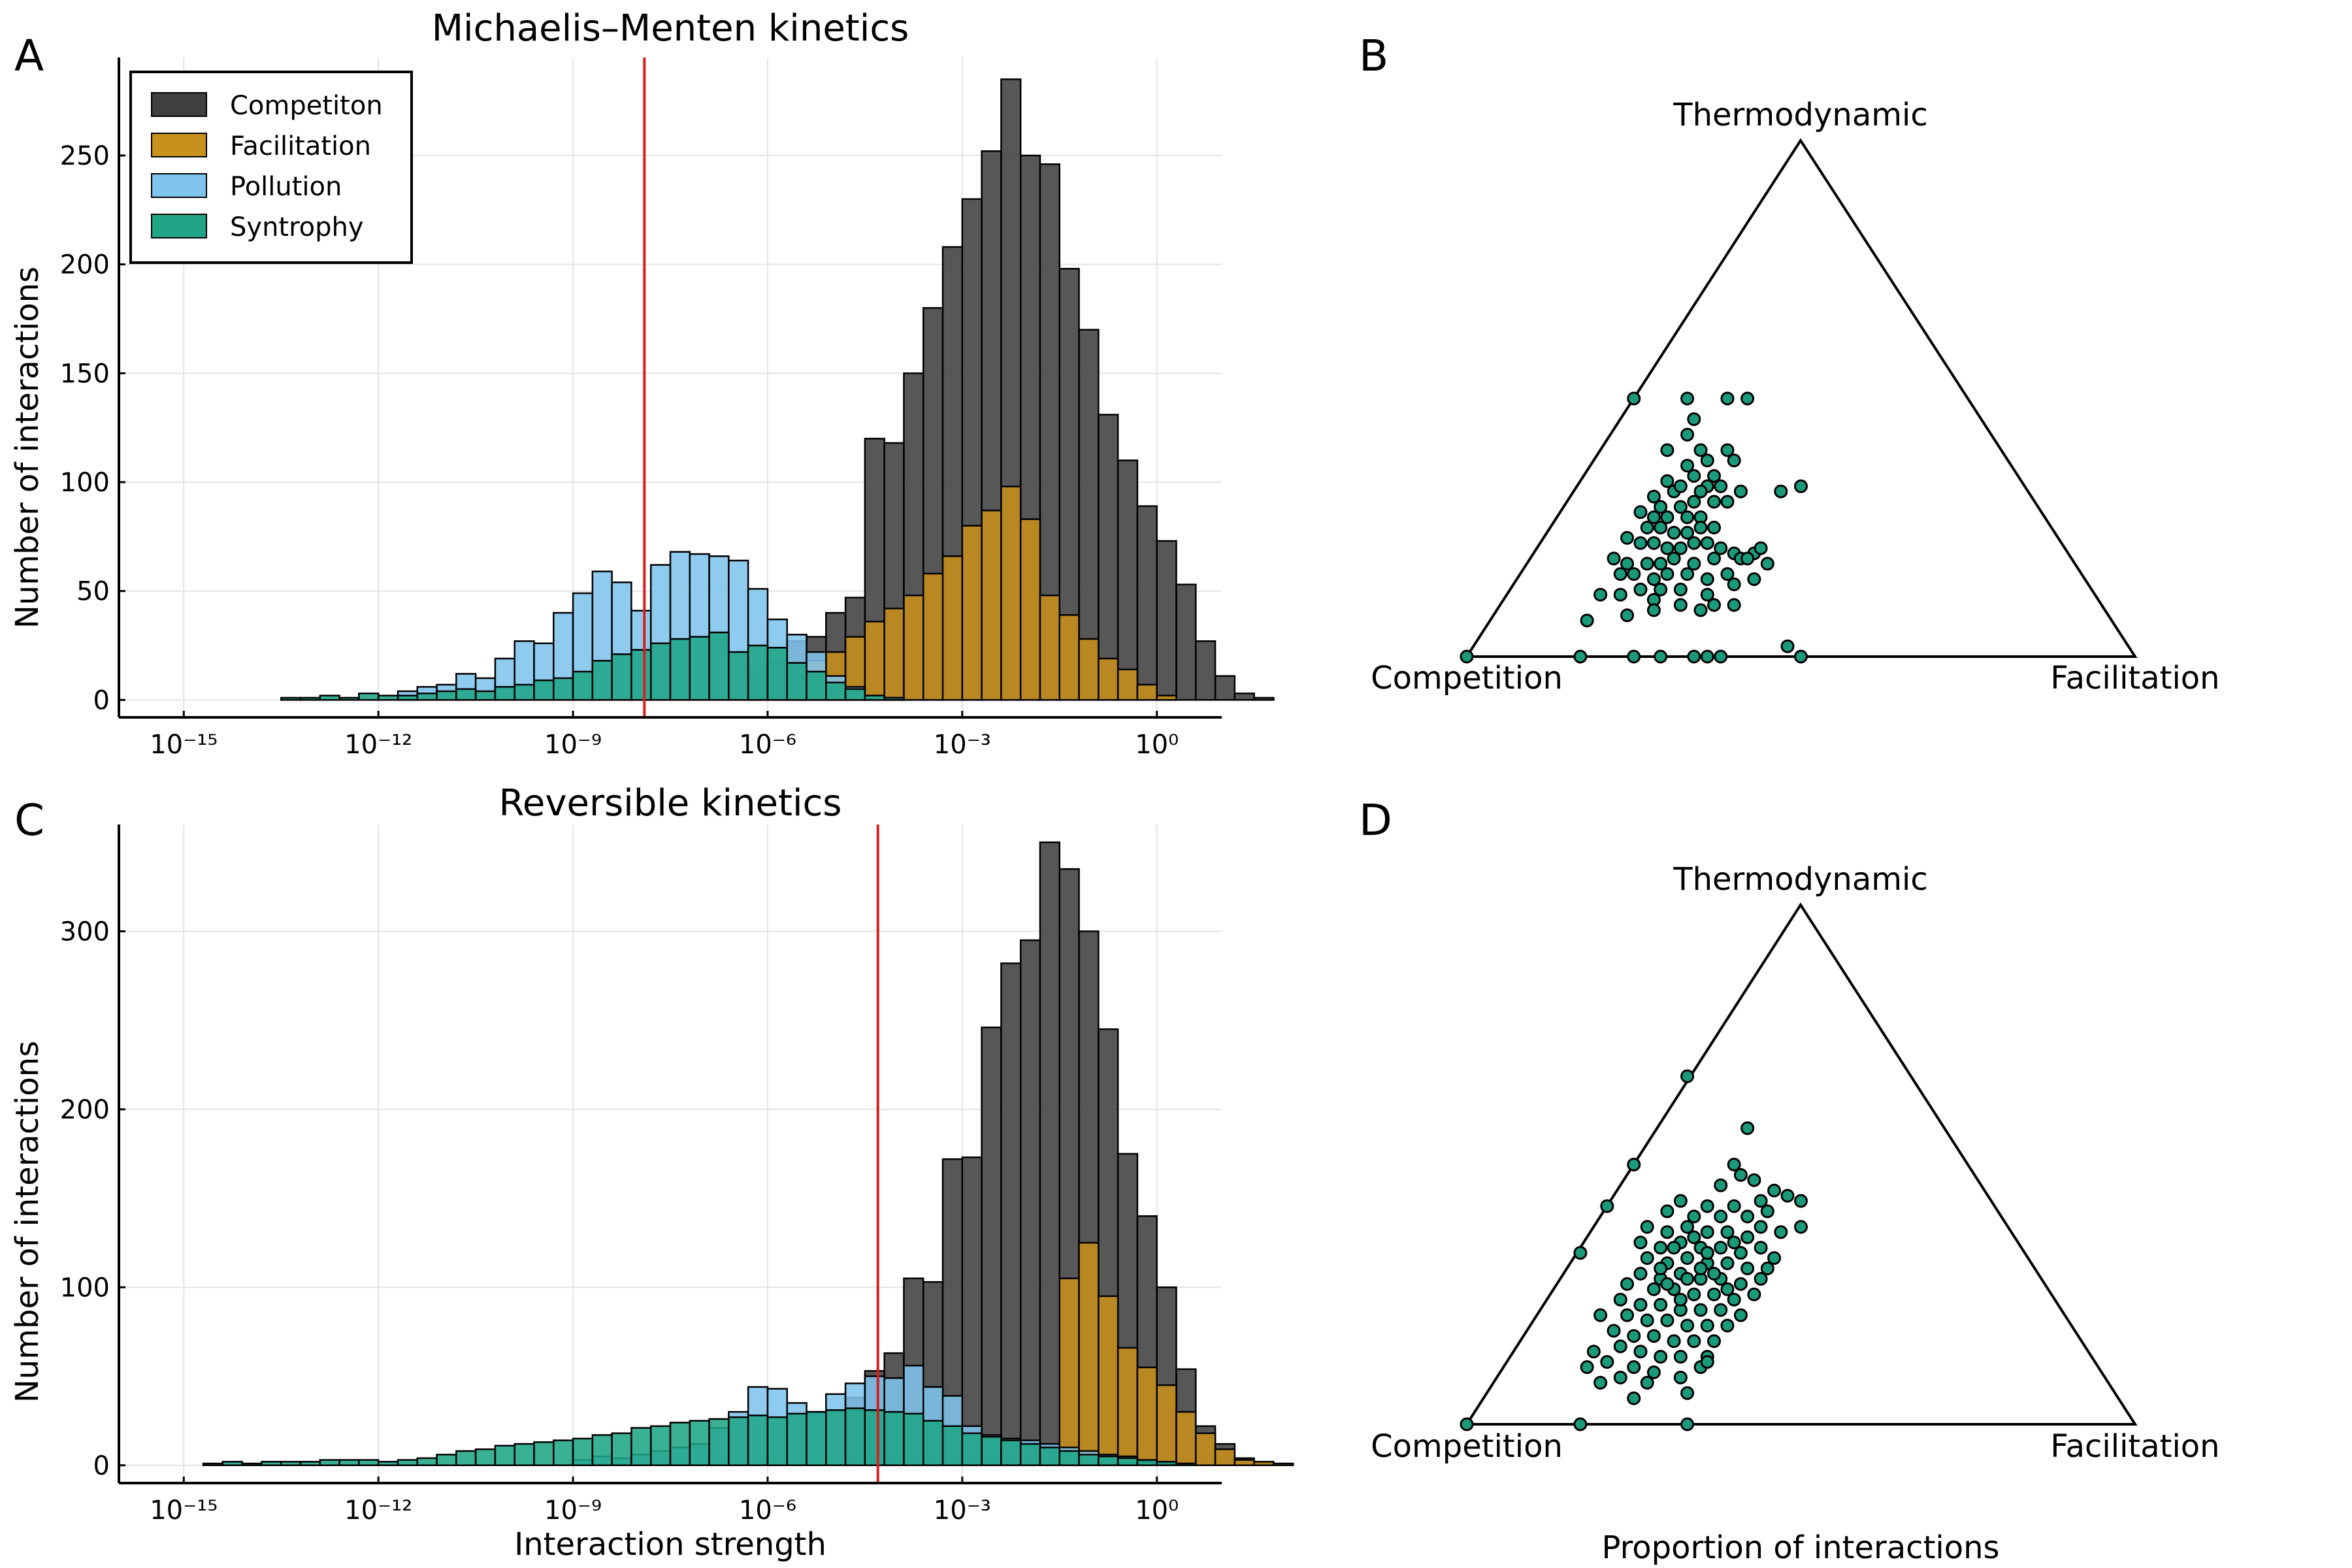 The width and height of the screenshot is (2352, 1568). What do you see at coordinates (670, 1544) in the screenshot?
I see `x-axis-label: Interaction strength` at bounding box center [670, 1544].